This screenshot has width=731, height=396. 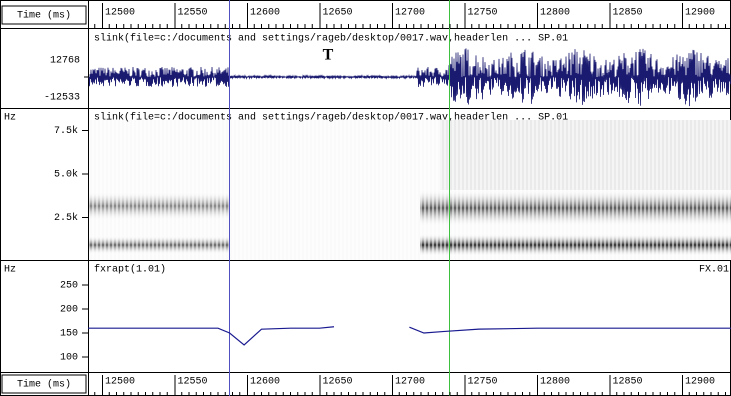 What do you see at coordinates (65, 61) in the screenshot?
I see `max-label: 12768` at bounding box center [65, 61].